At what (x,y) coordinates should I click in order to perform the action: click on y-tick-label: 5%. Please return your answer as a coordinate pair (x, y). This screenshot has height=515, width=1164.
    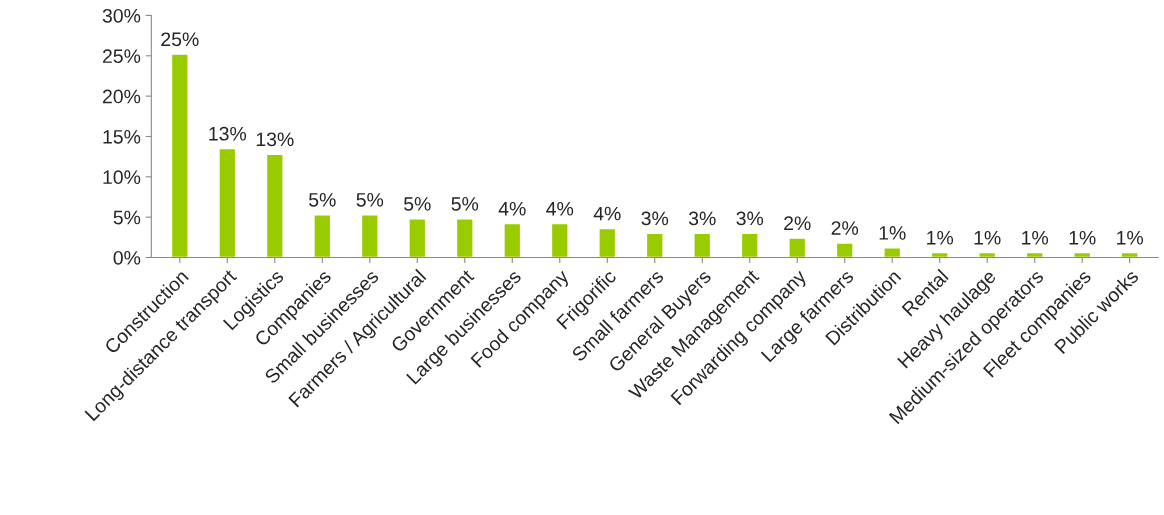
    Looking at the image, I should click on (127, 217).